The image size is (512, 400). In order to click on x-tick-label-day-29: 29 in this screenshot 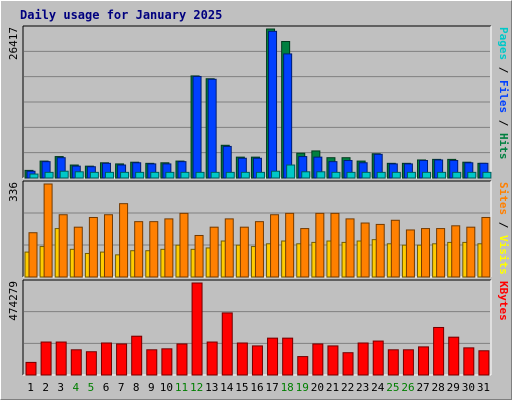, I will do `click(453, 387)`.